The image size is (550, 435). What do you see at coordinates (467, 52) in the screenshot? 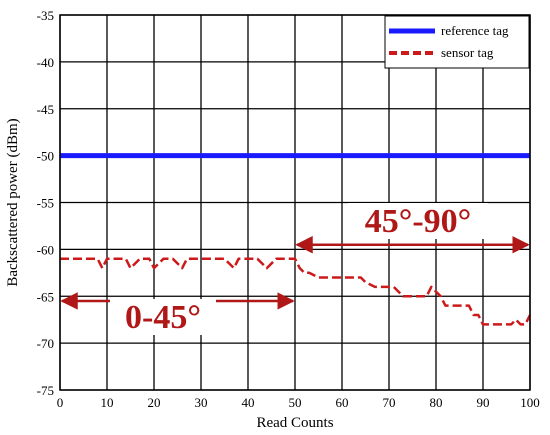
I see `legend-label-sensor-tag: sensor tag` at bounding box center [467, 52].